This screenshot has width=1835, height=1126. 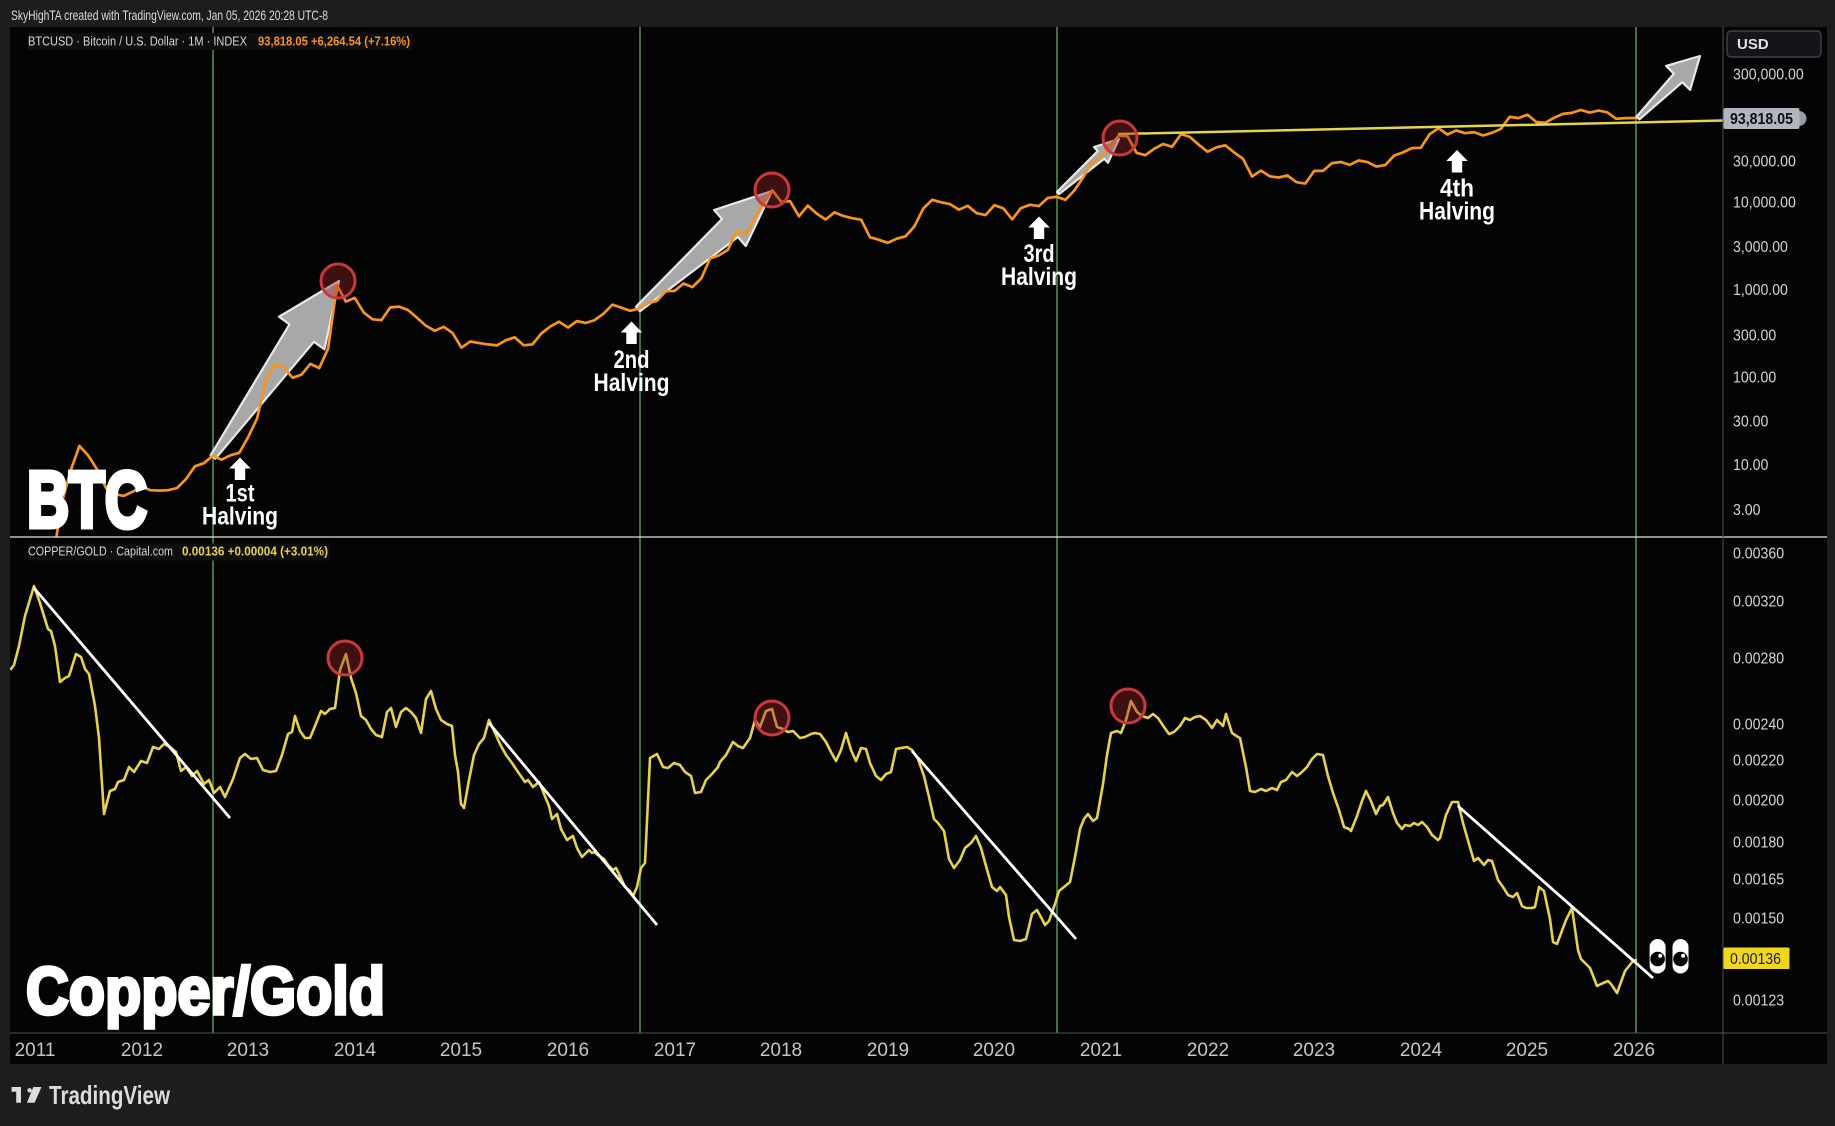 What do you see at coordinates (1755, 335) in the screenshot?
I see `svg-text: 300.00` at bounding box center [1755, 335].